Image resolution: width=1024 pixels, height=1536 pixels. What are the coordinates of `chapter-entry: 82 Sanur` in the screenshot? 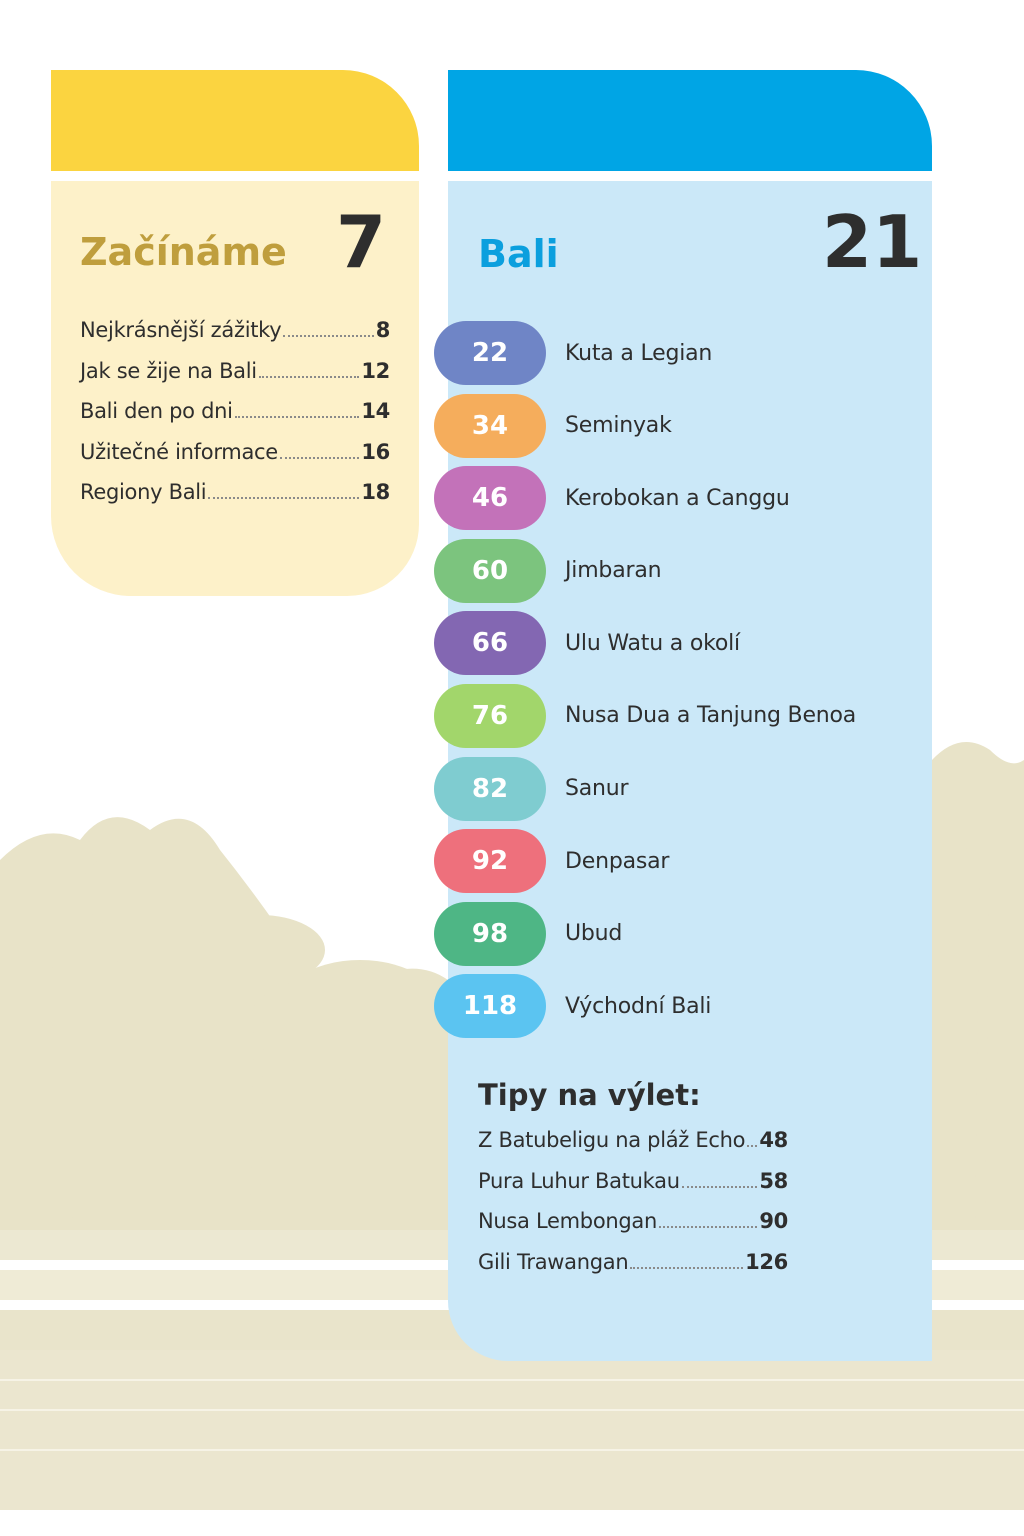 It's located at (669, 788).